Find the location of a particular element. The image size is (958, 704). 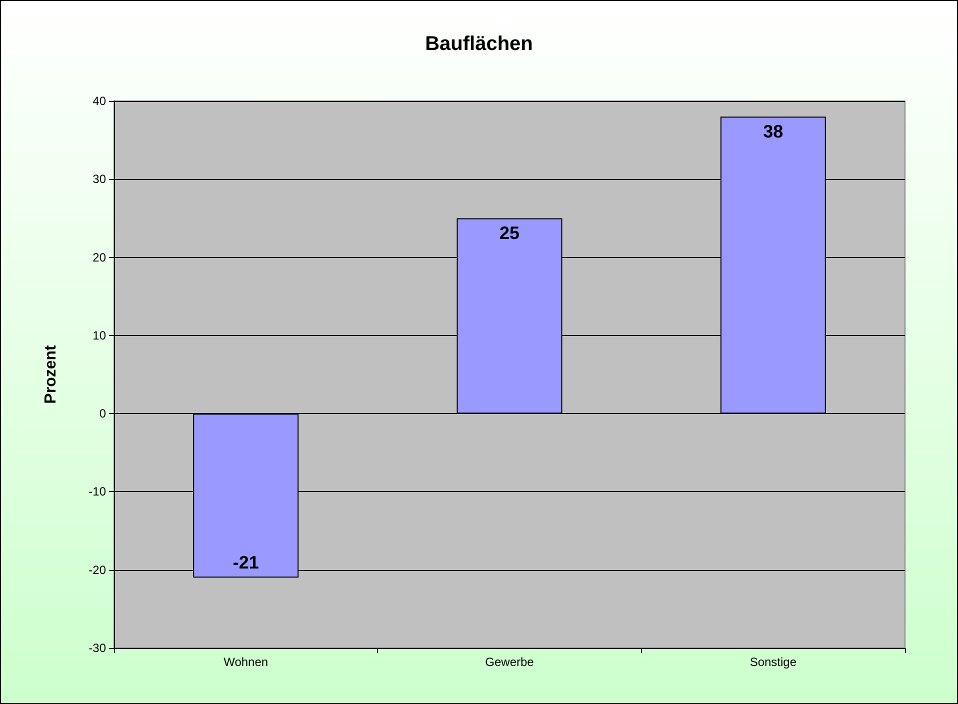

y-tick-label: 40 is located at coordinates (99, 101).